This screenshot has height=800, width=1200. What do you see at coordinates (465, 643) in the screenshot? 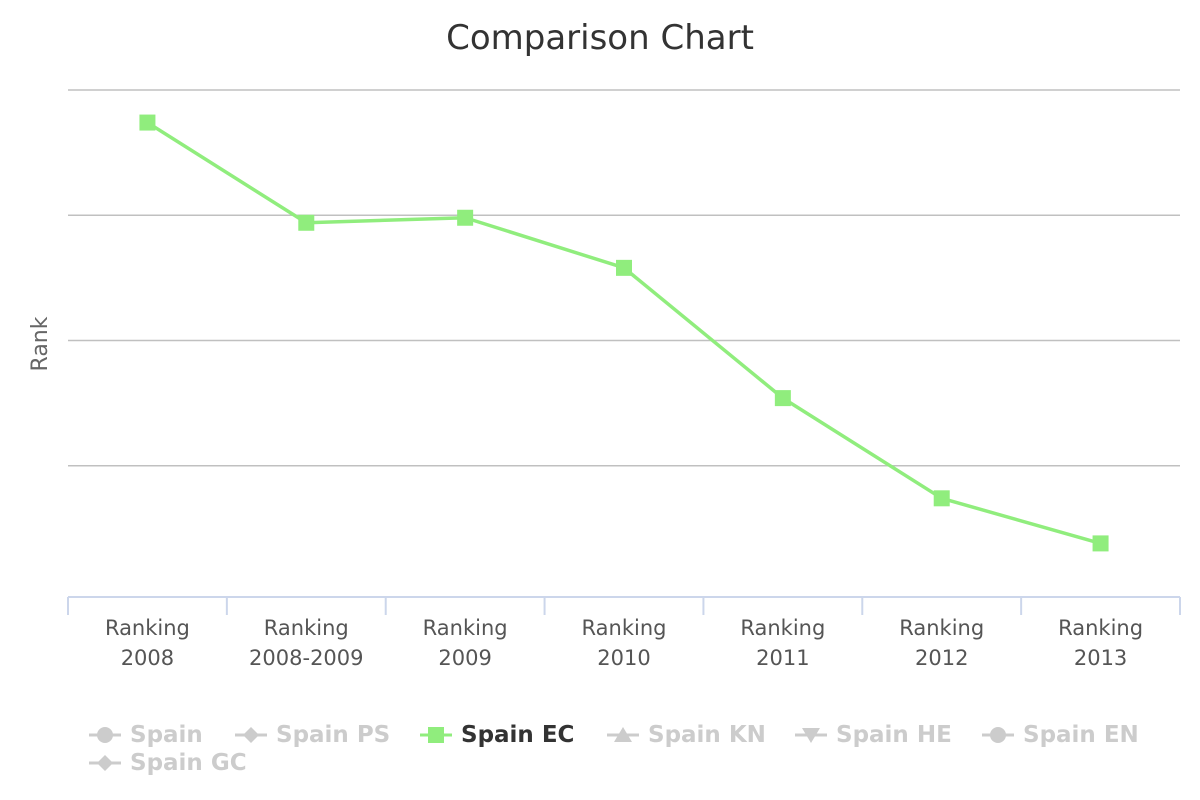
I see `x-tick-label: Ranking 2009` at bounding box center [465, 643].